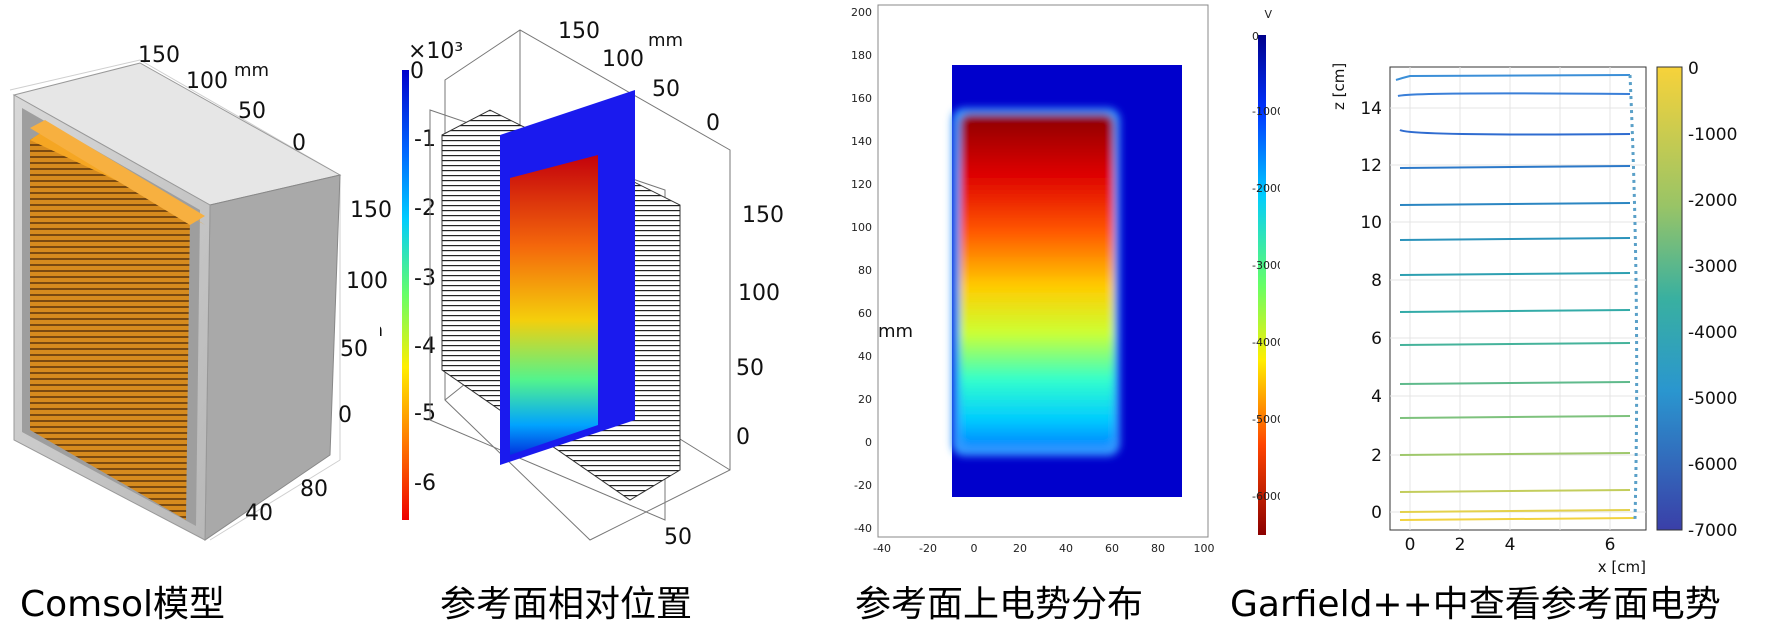 This screenshot has width=1766, height=627. What do you see at coordinates (1066, 548) in the screenshot?
I see `x-tick: 40` at bounding box center [1066, 548].